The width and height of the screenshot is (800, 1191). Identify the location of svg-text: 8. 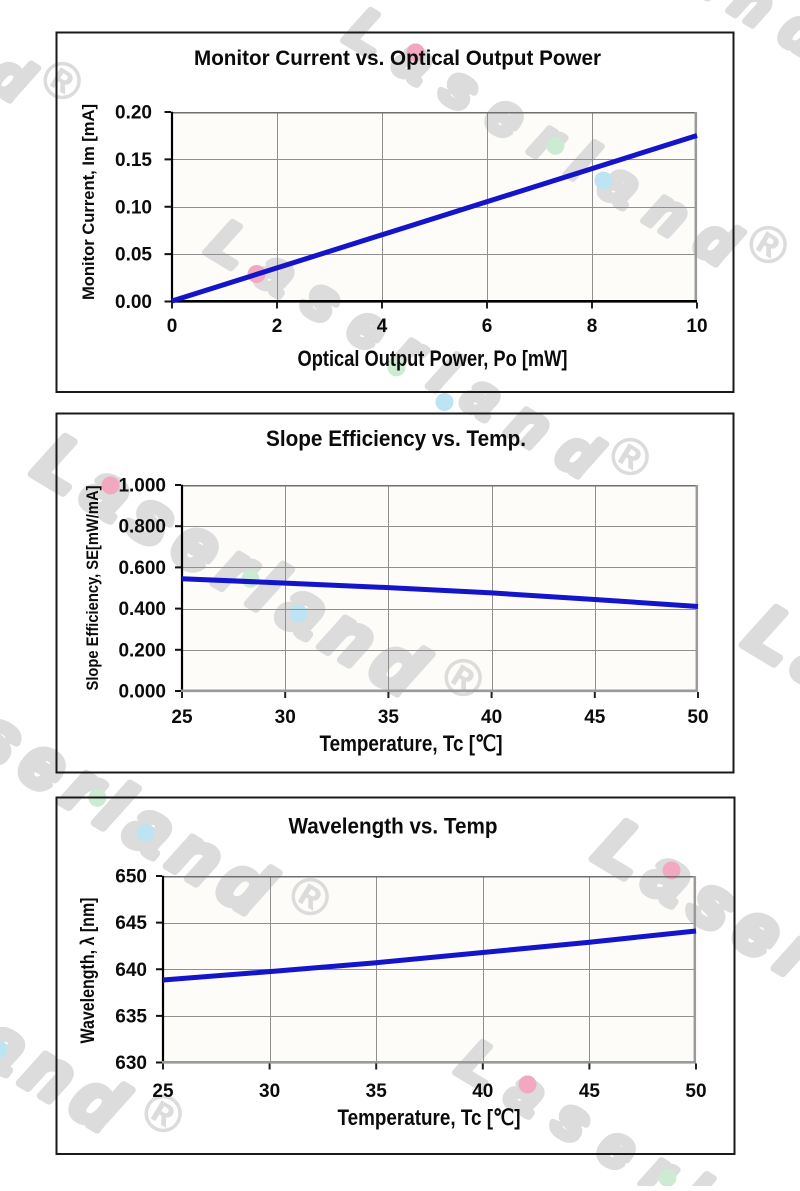
(592, 326).